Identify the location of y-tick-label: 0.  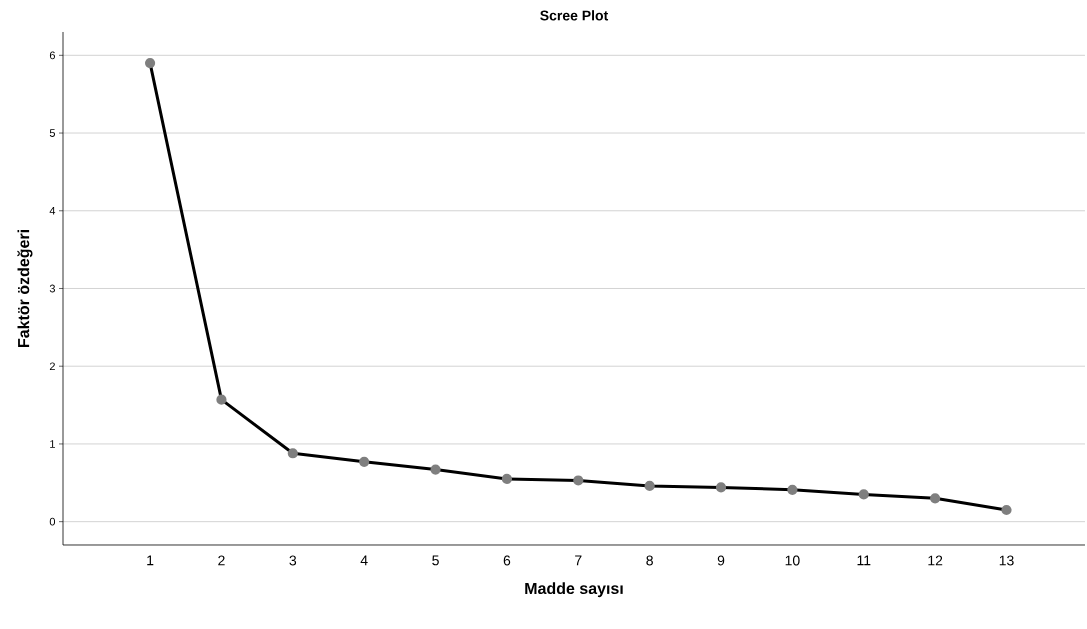
(52, 521).